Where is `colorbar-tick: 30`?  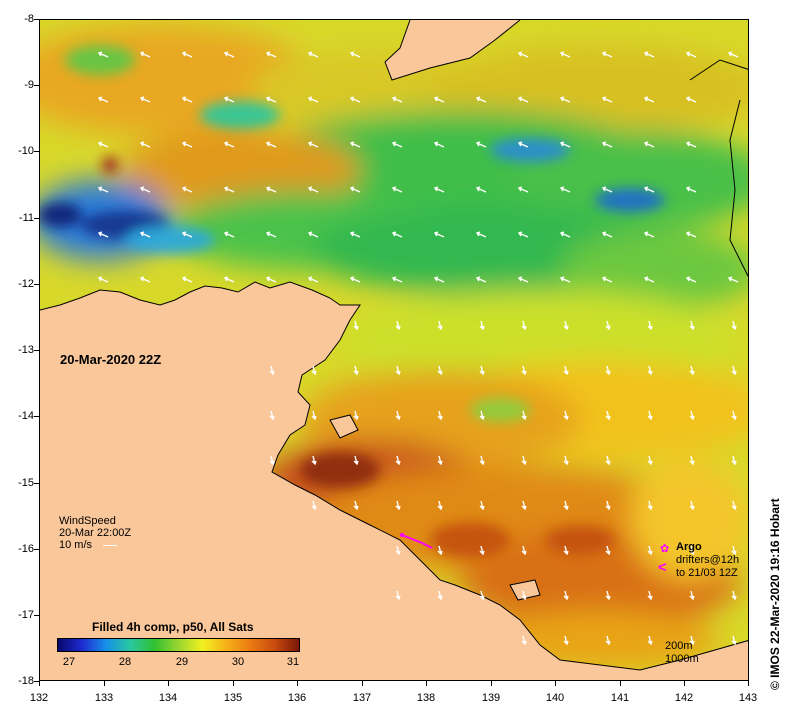
colorbar-tick: 30 is located at coordinates (238, 662).